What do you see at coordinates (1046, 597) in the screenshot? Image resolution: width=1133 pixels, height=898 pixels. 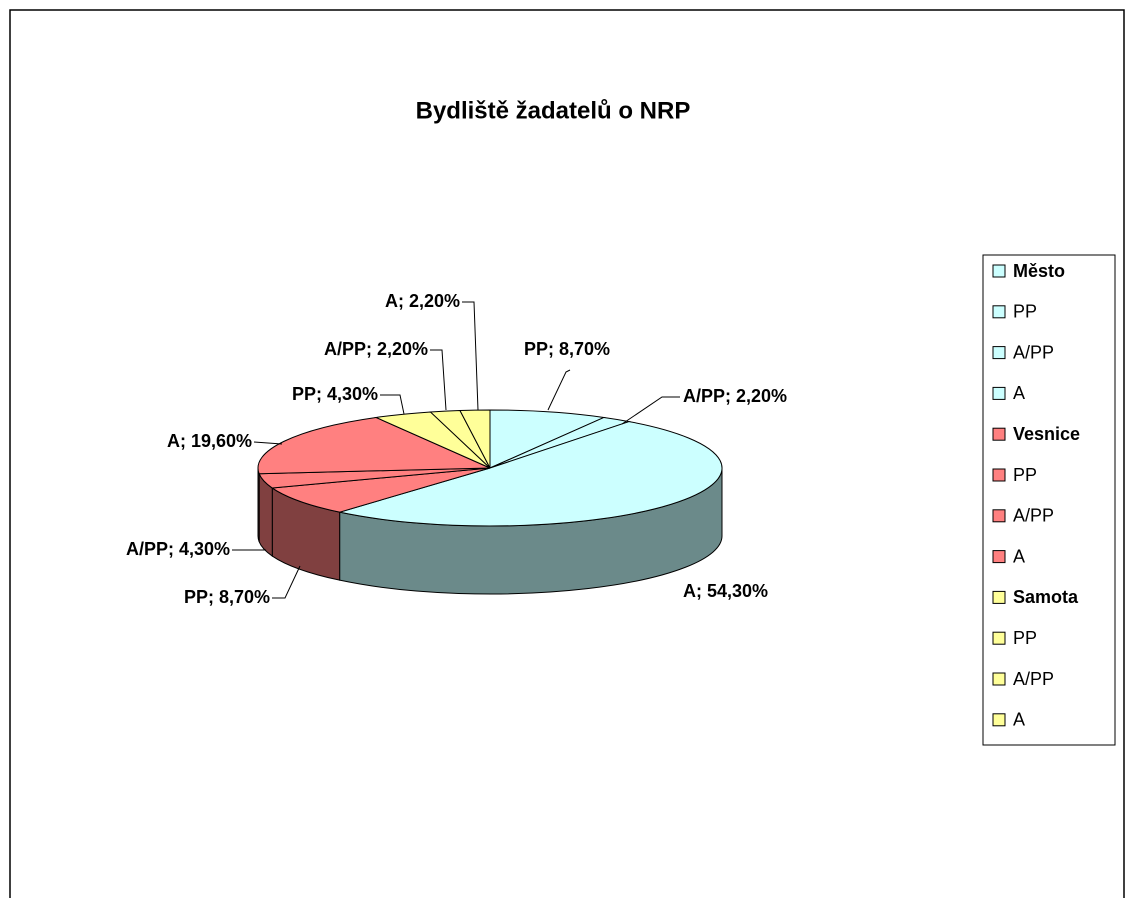 I see `legend-label: Samota` at bounding box center [1046, 597].